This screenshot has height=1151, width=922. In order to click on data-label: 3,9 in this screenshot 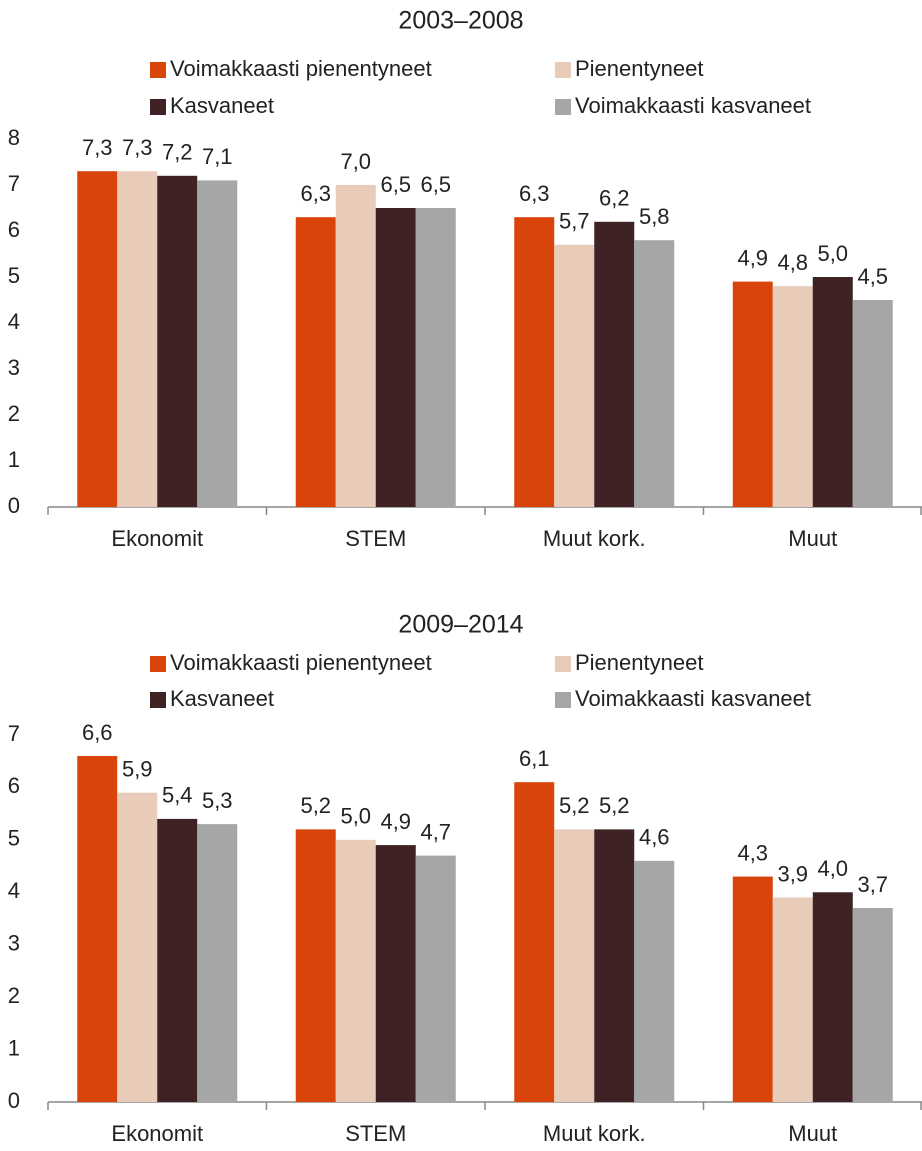, I will do `click(792, 873)`.